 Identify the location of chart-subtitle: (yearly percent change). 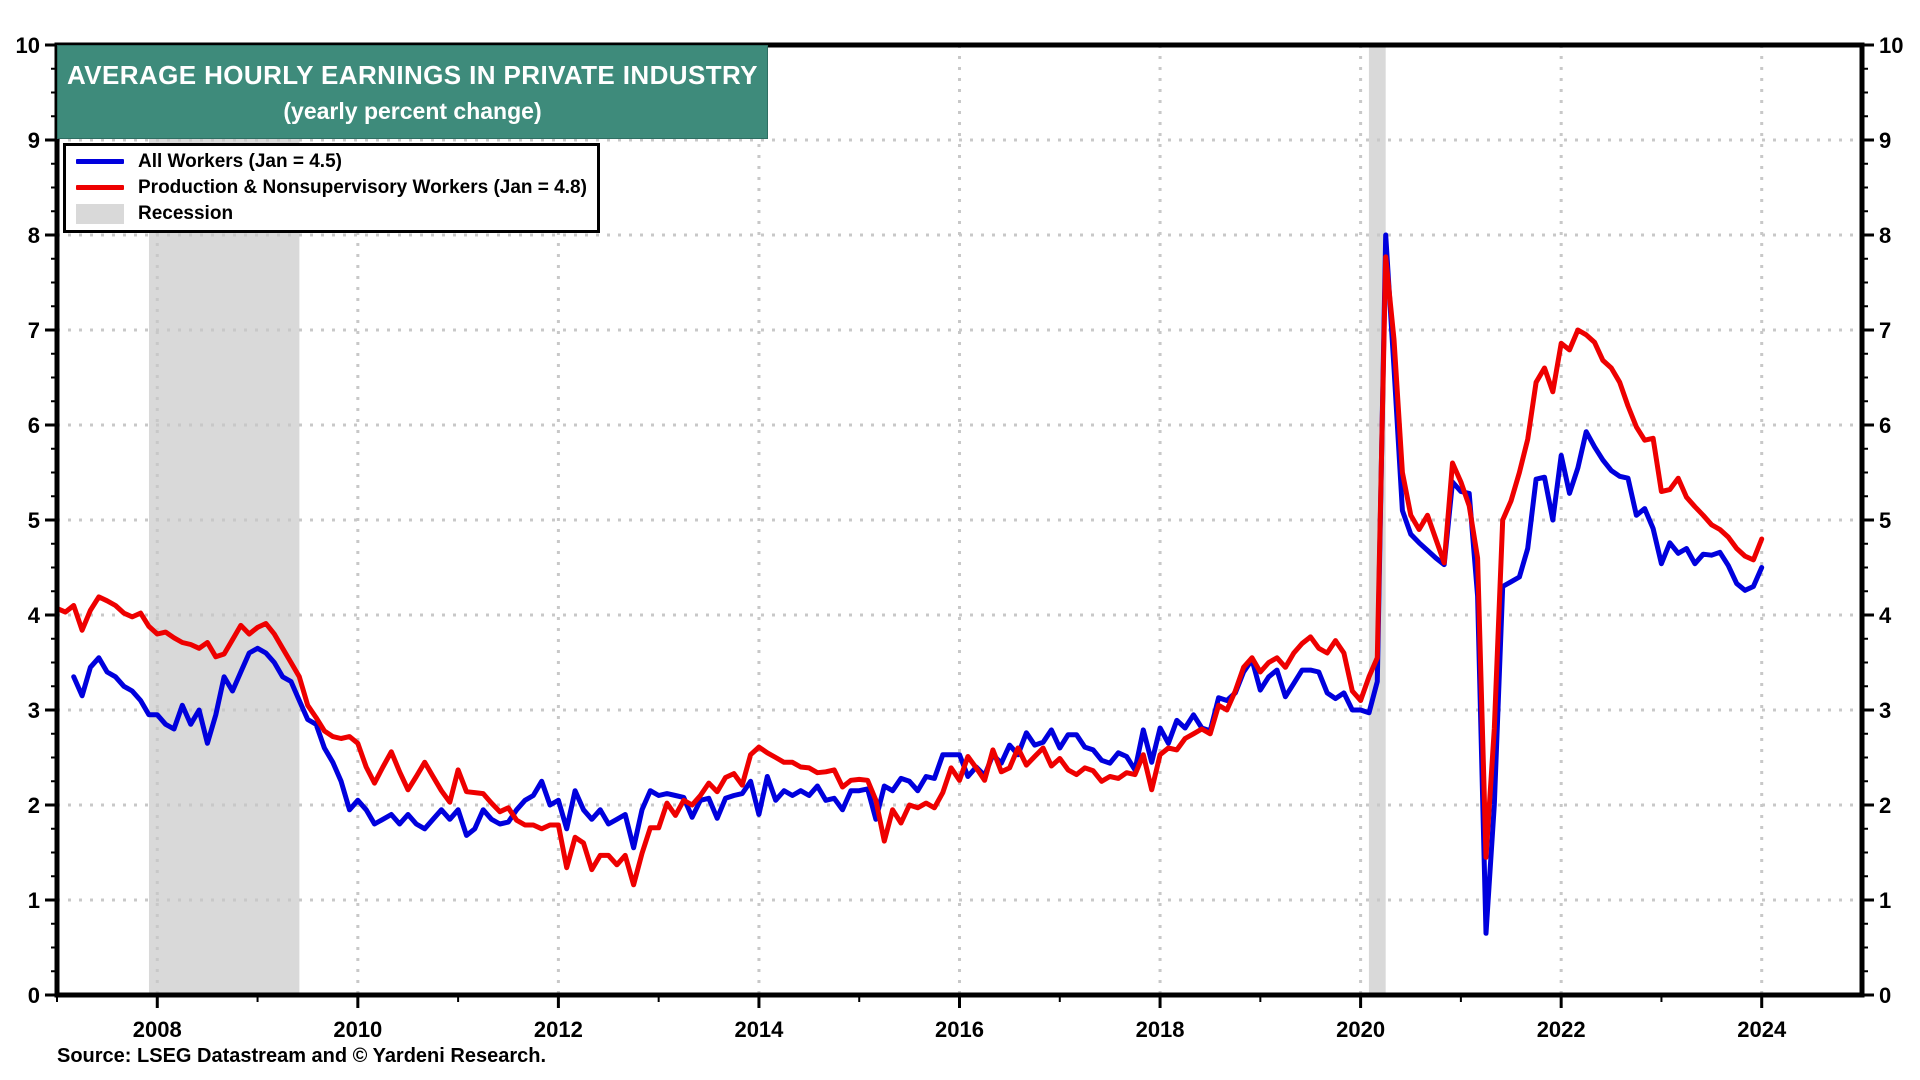
(412, 110).